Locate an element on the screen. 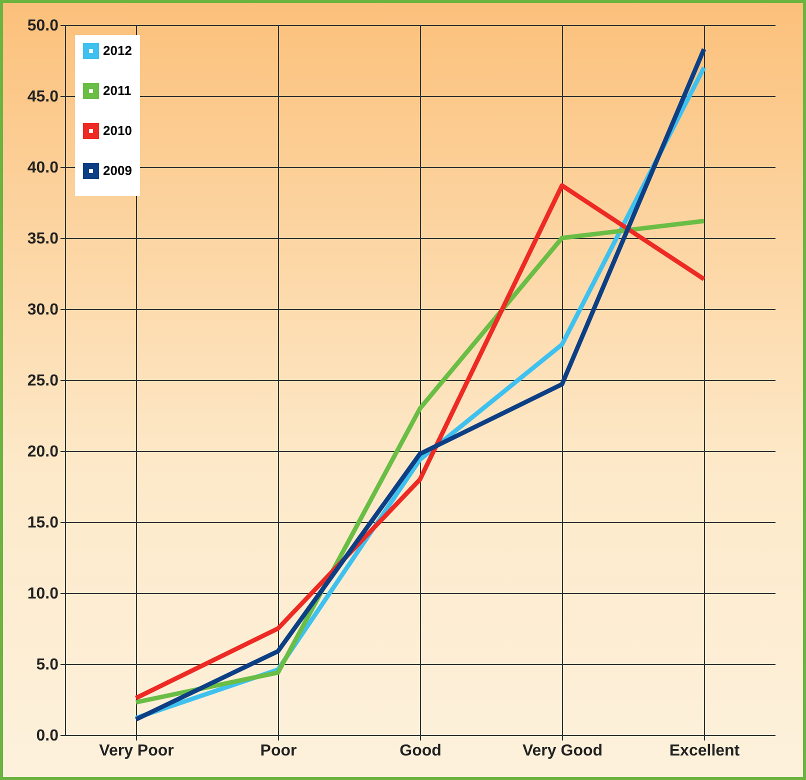 The width and height of the screenshot is (806, 780). legend-label: 2011 is located at coordinates (117, 90).